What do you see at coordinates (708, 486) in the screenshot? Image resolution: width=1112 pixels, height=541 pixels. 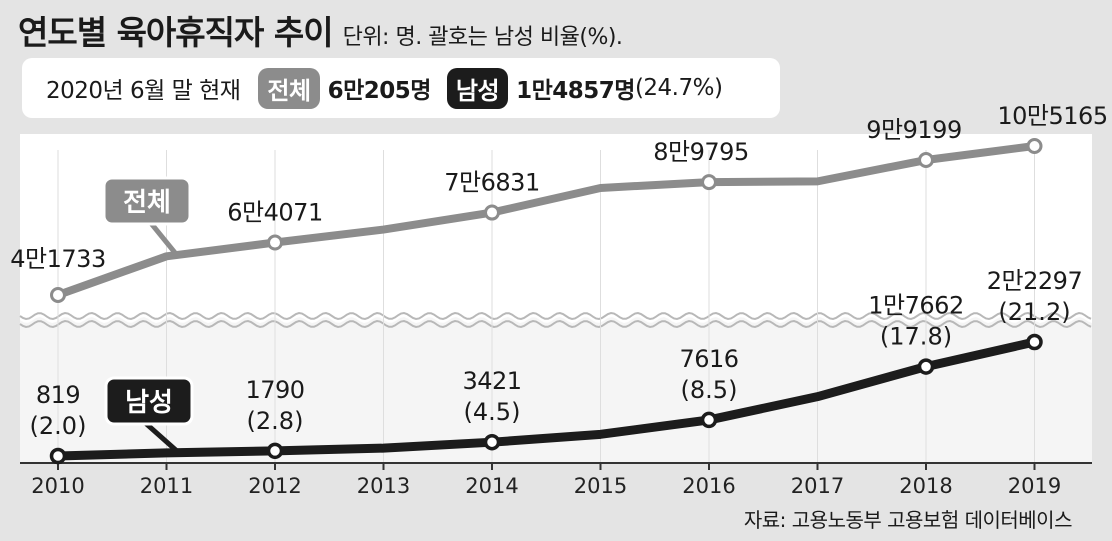 I see `x-tick-label-2016: 2016` at bounding box center [708, 486].